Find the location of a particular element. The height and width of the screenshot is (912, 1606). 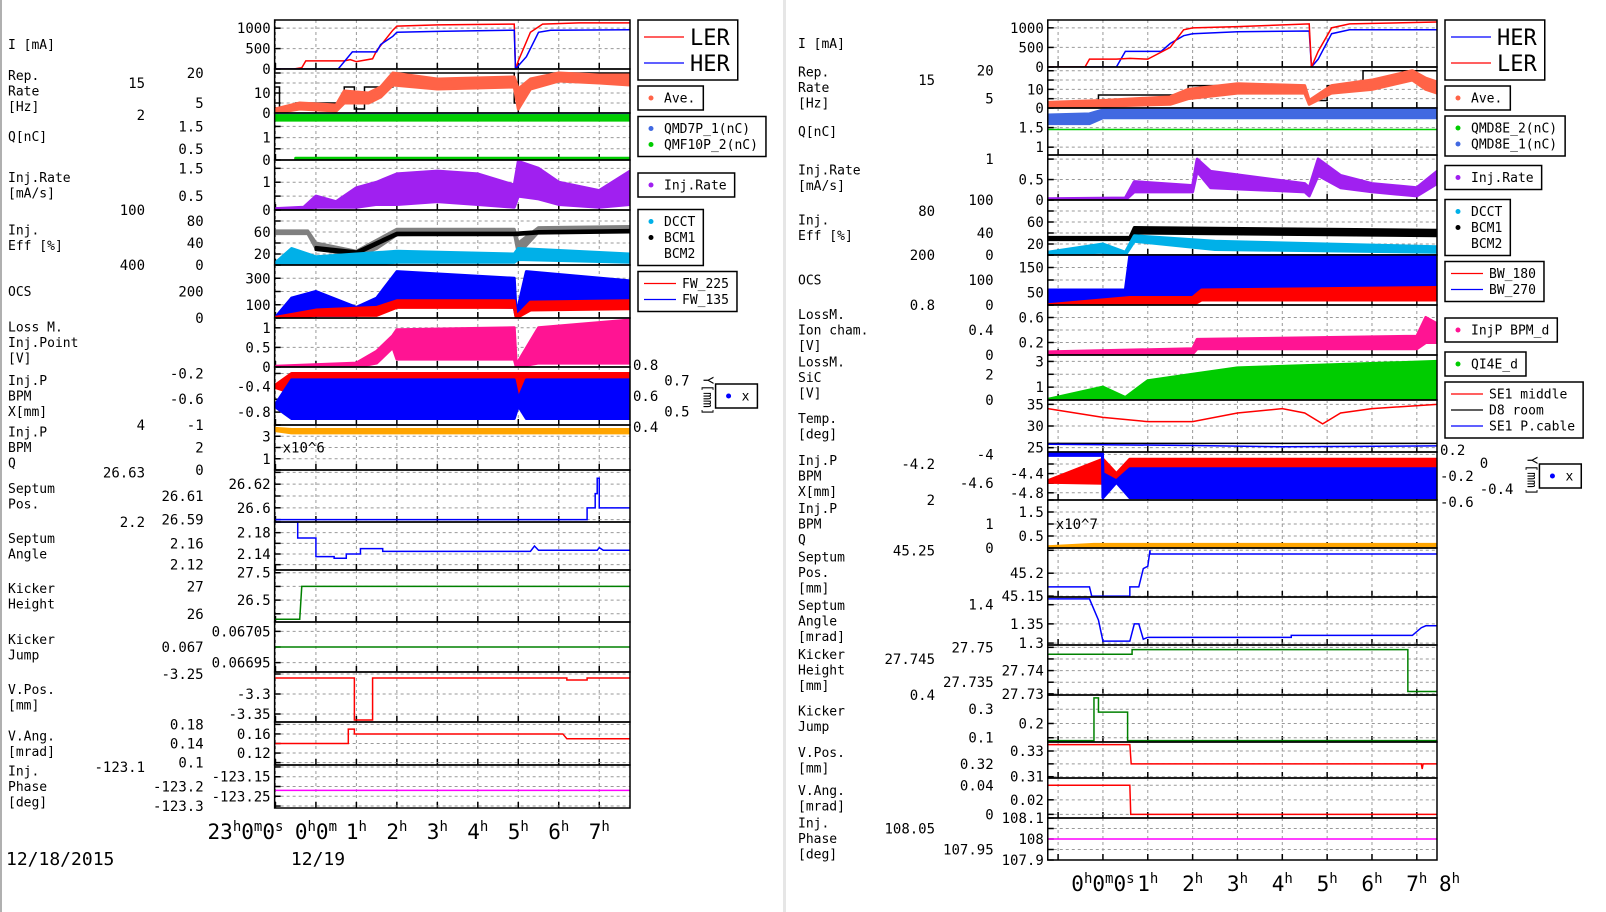

y-tick-label: 30 is located at coordinates (1035, 427).